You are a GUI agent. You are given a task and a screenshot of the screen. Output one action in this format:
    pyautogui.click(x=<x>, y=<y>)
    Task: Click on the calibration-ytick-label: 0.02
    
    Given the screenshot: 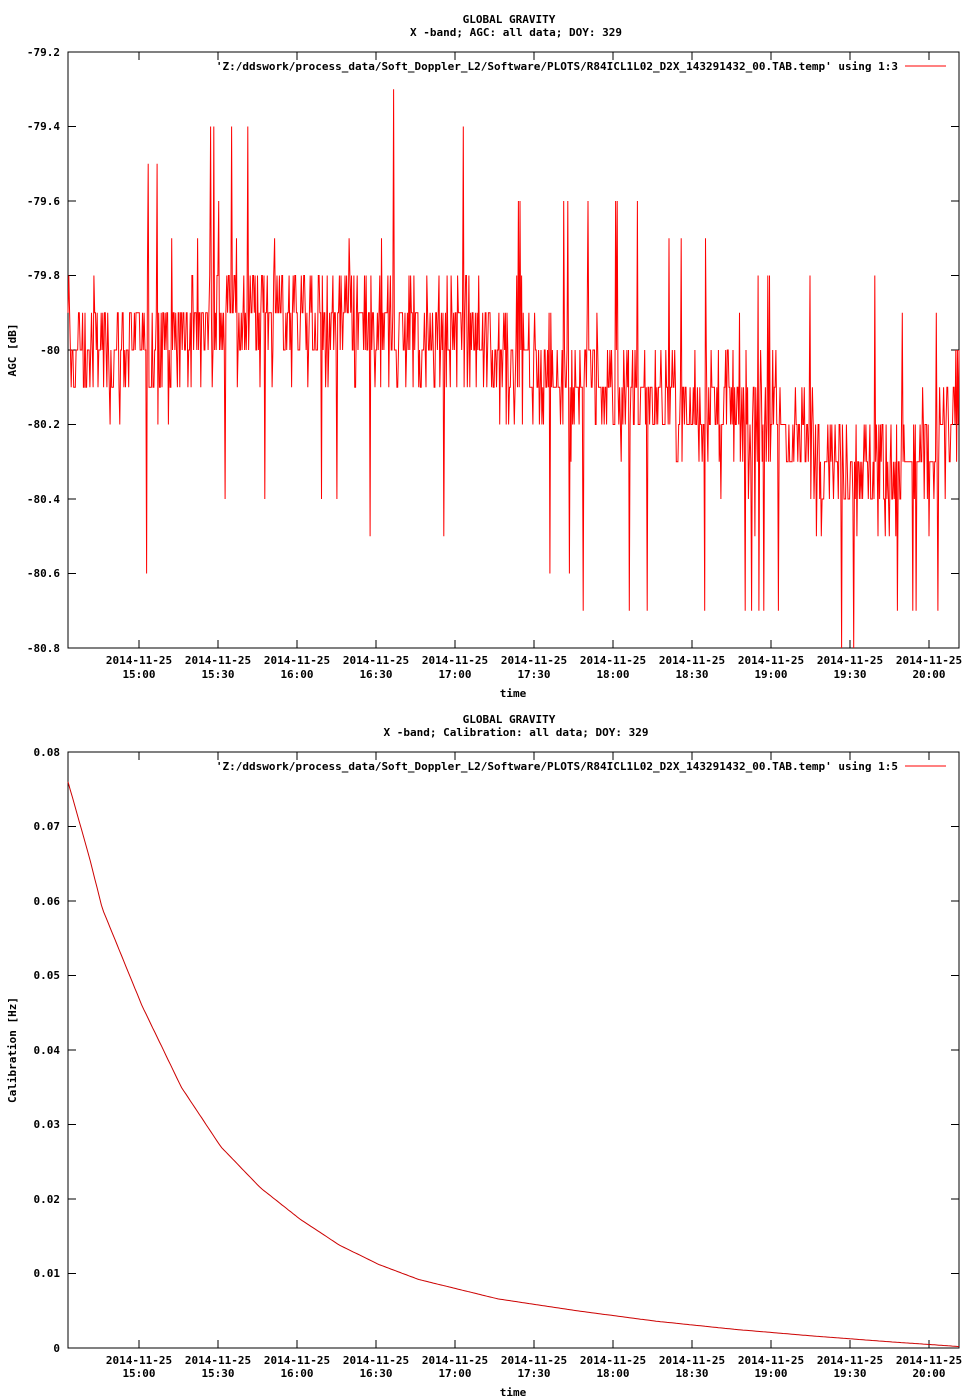 What is the action you would take?
    pyautogui.click(x=47, y=1199)
    